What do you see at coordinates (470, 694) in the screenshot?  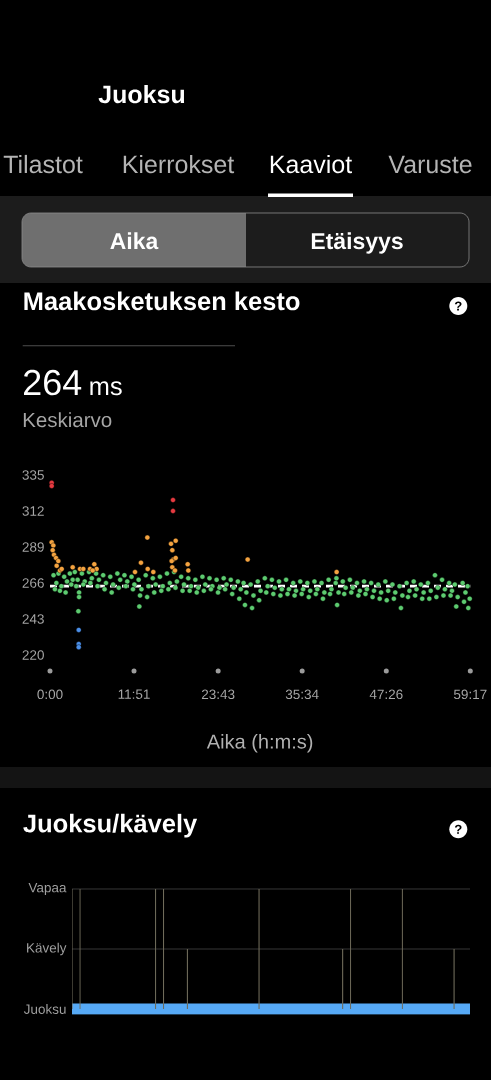 I see `x-tick-label: 59:17` at bounding box center [470, 694].